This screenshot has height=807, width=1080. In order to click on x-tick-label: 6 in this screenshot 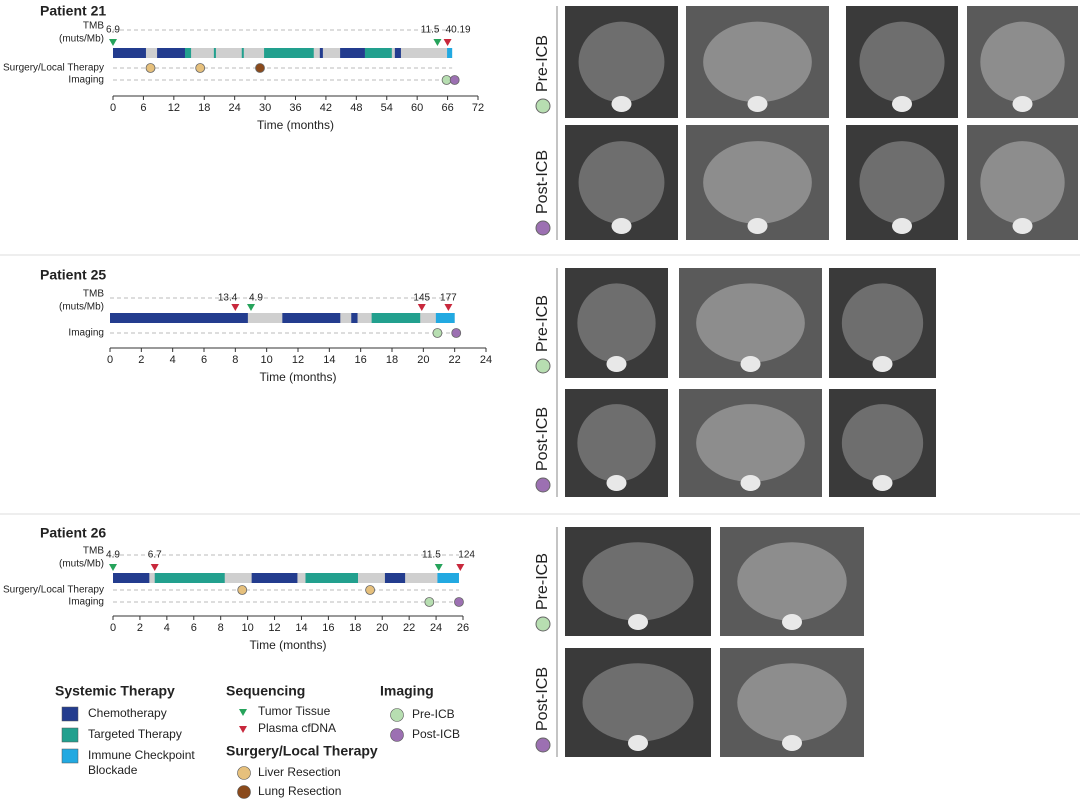, I will do `click(143, 108)`.